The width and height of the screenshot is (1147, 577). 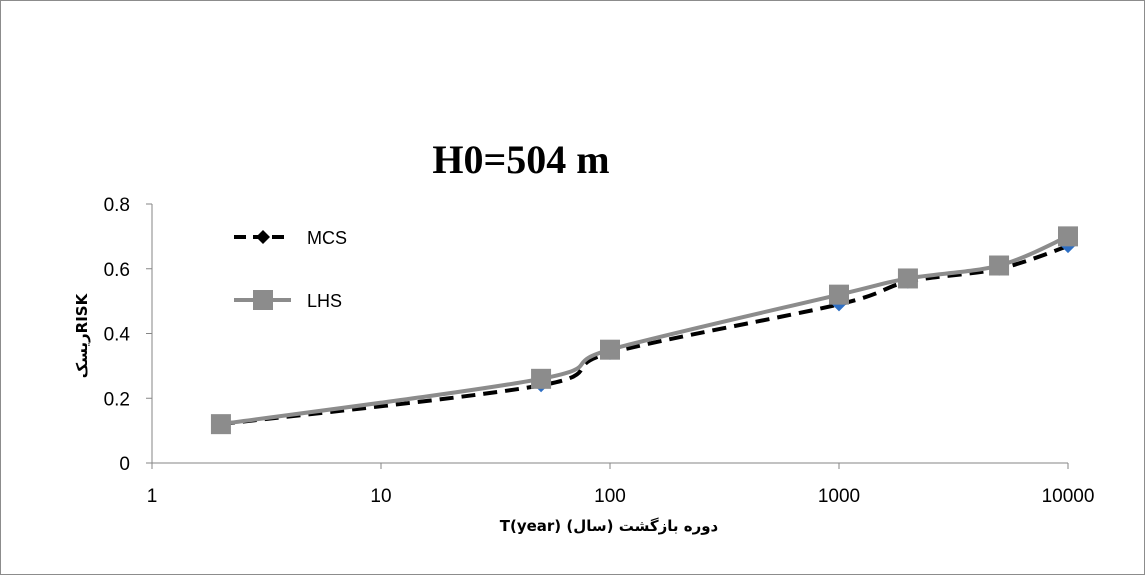 What do you see at coordinates (609, 526) in the screenshot?
I see `x-axis-title: T(year) (سال) دوره بازگشت` at bounding box center [609, 526].